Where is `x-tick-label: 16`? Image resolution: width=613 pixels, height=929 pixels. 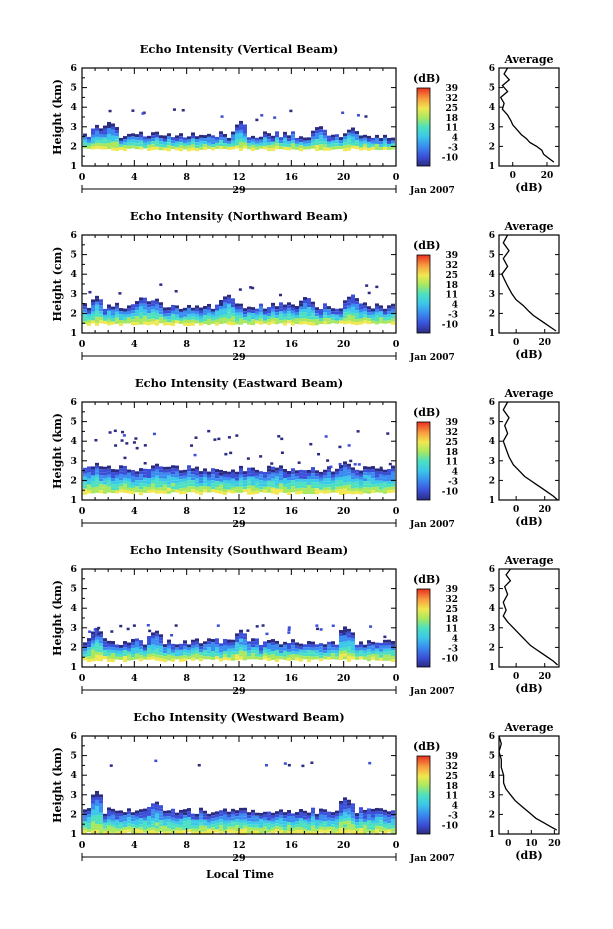 x-tick-label: 16 is located at coordinates (292, 344).